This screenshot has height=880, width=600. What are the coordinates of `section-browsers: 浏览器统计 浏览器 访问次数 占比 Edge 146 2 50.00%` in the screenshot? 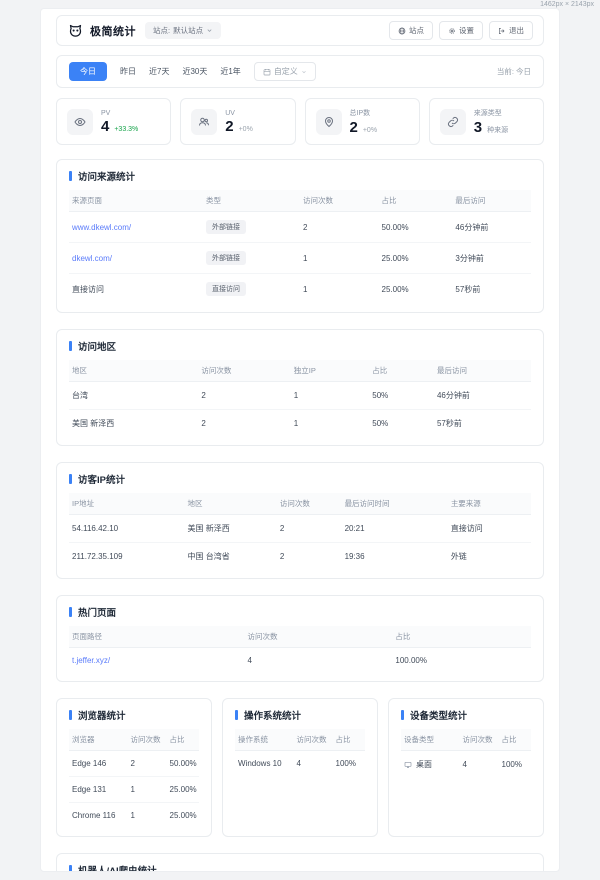 It's located at (134, 767).